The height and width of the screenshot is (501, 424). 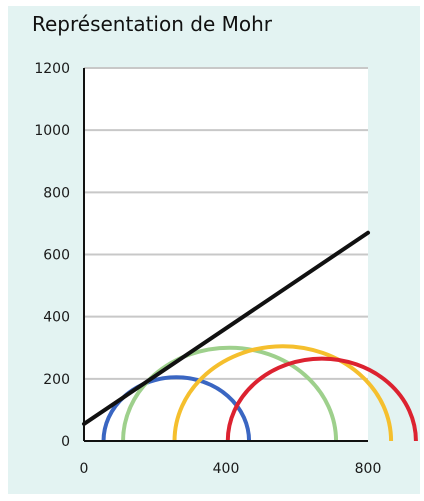 What do you see at coordinates (52, 131) in the screenshot?
I see `y-tick-label: 1000` at bounding box center [52, 131].